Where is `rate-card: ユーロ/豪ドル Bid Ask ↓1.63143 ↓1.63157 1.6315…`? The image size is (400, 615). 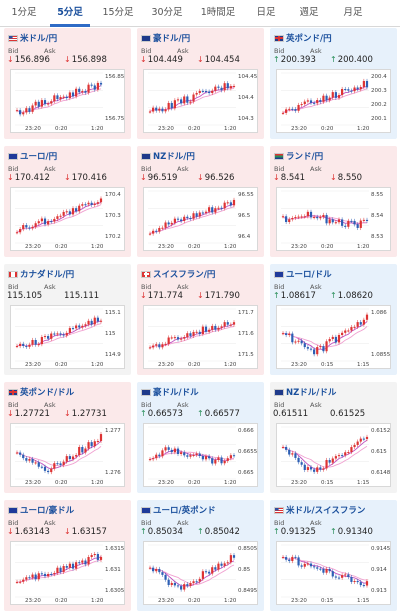
rate-card: ユーロ/豪ドル Bid Ask ↓1.63143 ↓1.63157 1.6315… is located at coordinates (67, 555).